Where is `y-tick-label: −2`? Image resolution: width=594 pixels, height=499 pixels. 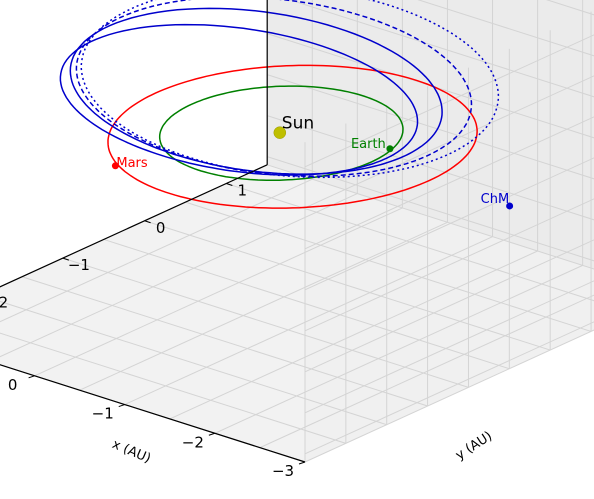 y-tick-label: −2 is located at coordinates (4, 302).